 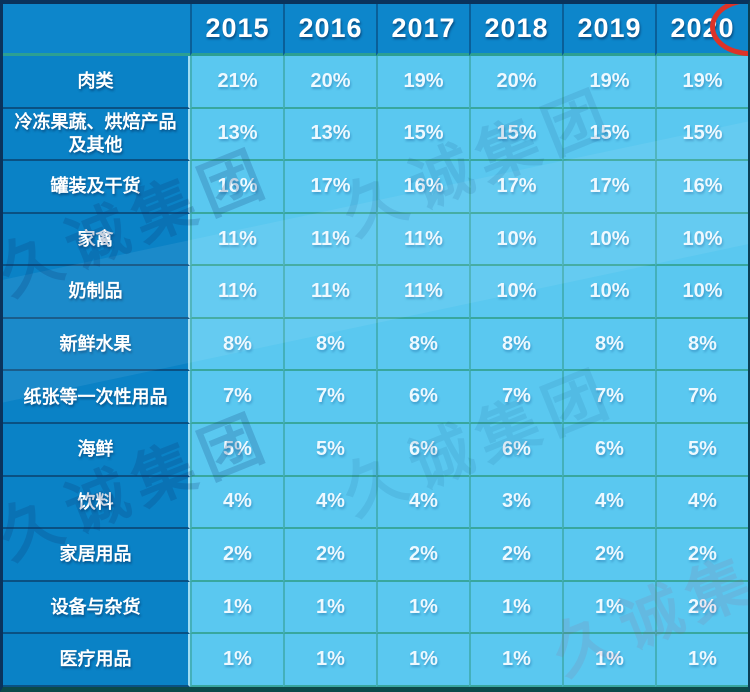 What do you see at coordinates (236, 30) in the screenshot?
I see `year-header: 2015` at bounding box center [236, 30].